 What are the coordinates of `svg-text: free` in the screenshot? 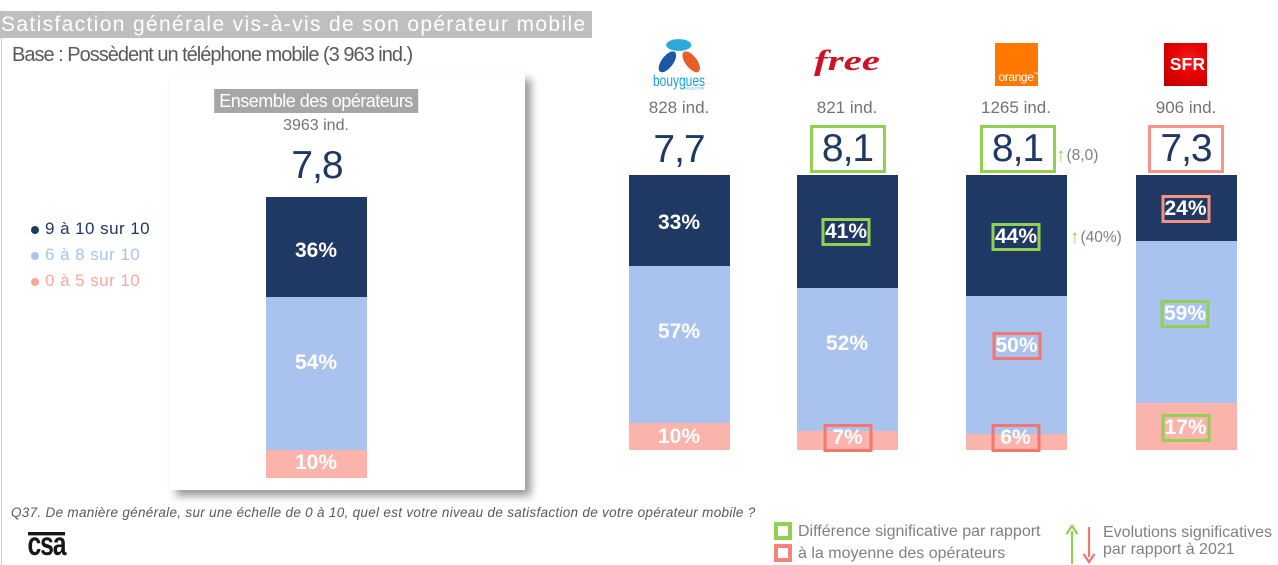 It's located at (847, 61).